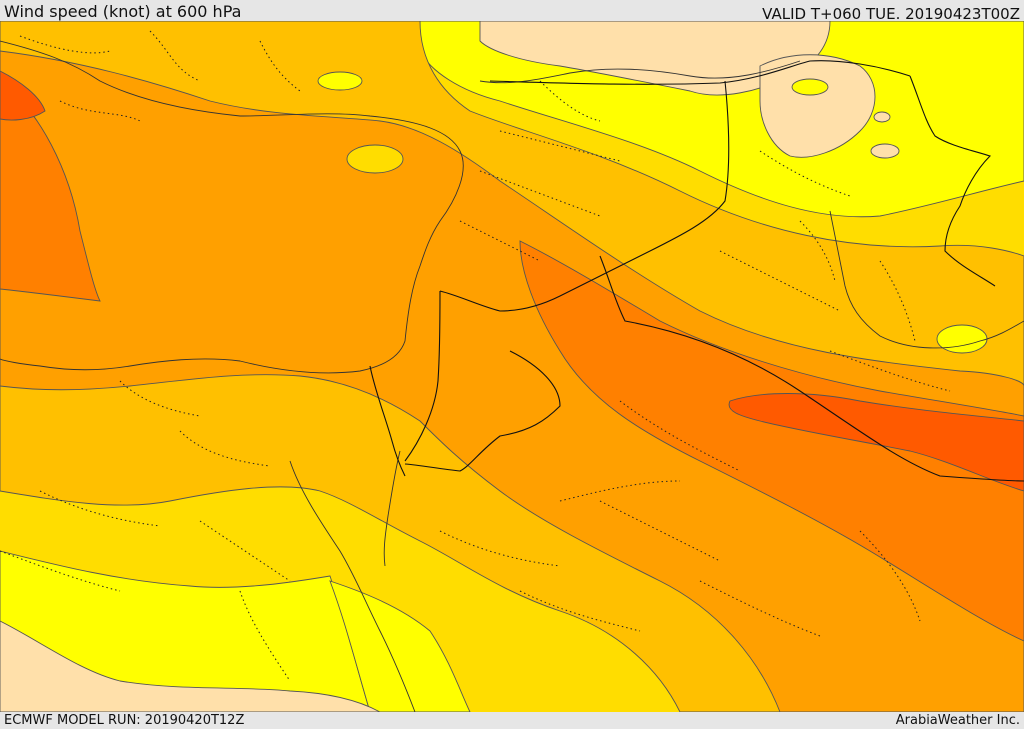  What do you see at coordinates (160, 76) in the screenshot?
I see `province-lines-anatolia` at bounding box center [160, 76].